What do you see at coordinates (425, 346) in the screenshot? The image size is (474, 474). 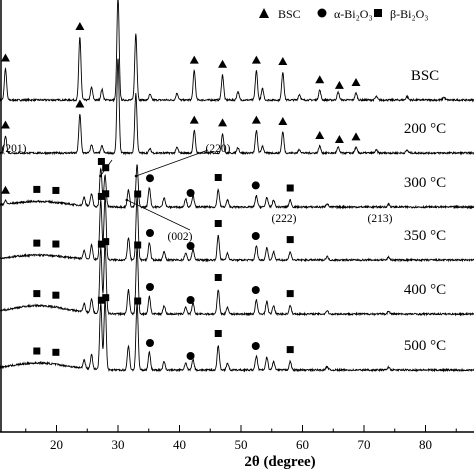 I see `trace-label-5: 500 °C` at bounding box center [425, 346].